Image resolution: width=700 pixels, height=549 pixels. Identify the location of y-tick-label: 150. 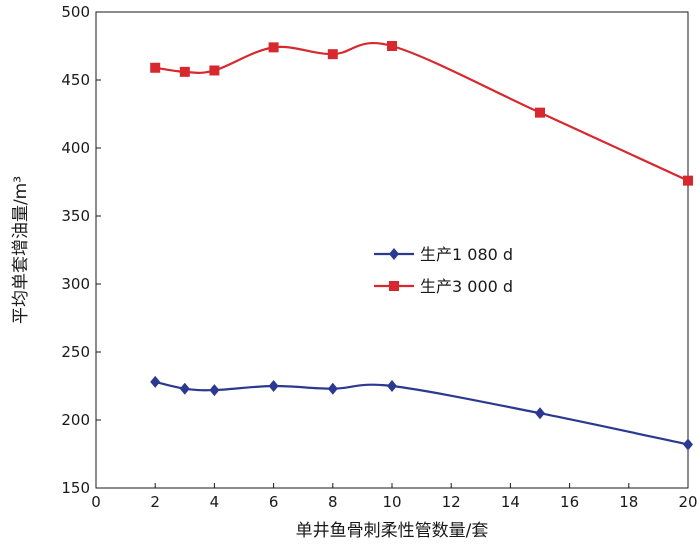
(75, 488).